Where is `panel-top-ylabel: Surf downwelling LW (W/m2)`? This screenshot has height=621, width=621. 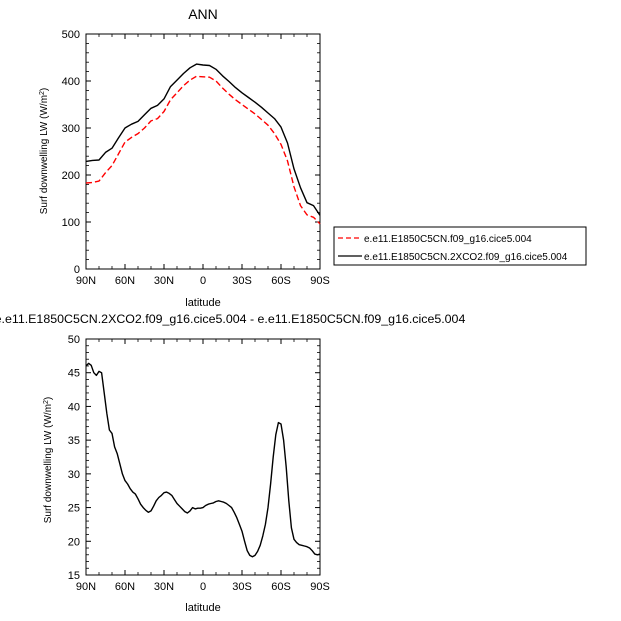
panel-top-ylabel: Surf downwelling LW (W/m2) is located at coordinates (45, 151).